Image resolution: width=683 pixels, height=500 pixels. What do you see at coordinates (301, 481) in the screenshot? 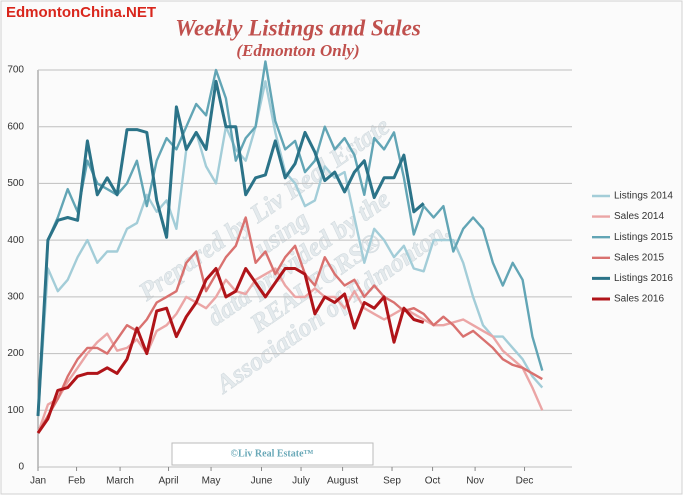
I see `x-tick-label: July` at bounding box center [301, 481].